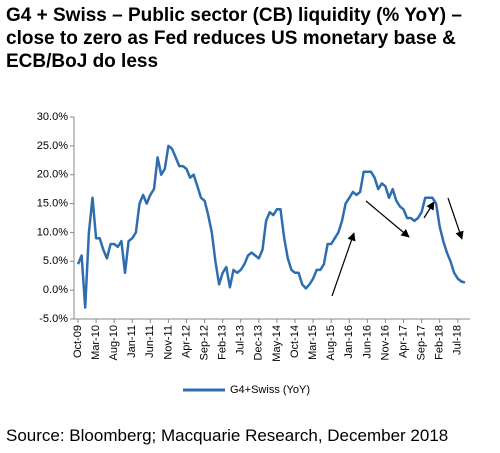 The width and height of the screenshot is (500, 453). Describe the element at coordinates (313, 342) in the screenshot. I see `x-tick-label: Mar-15` at that location.